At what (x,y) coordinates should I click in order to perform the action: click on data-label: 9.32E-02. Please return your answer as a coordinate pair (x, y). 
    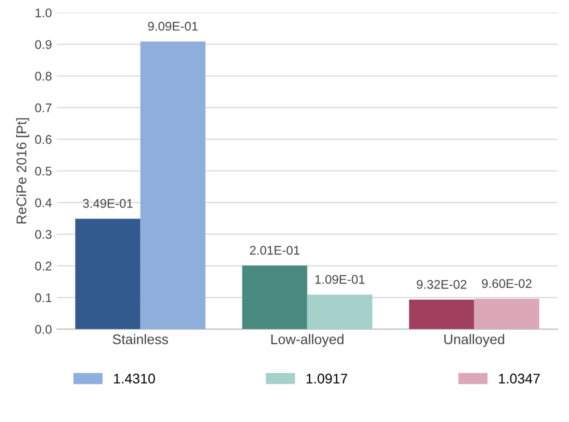
    Looking at the image, I should click on (441, 284).